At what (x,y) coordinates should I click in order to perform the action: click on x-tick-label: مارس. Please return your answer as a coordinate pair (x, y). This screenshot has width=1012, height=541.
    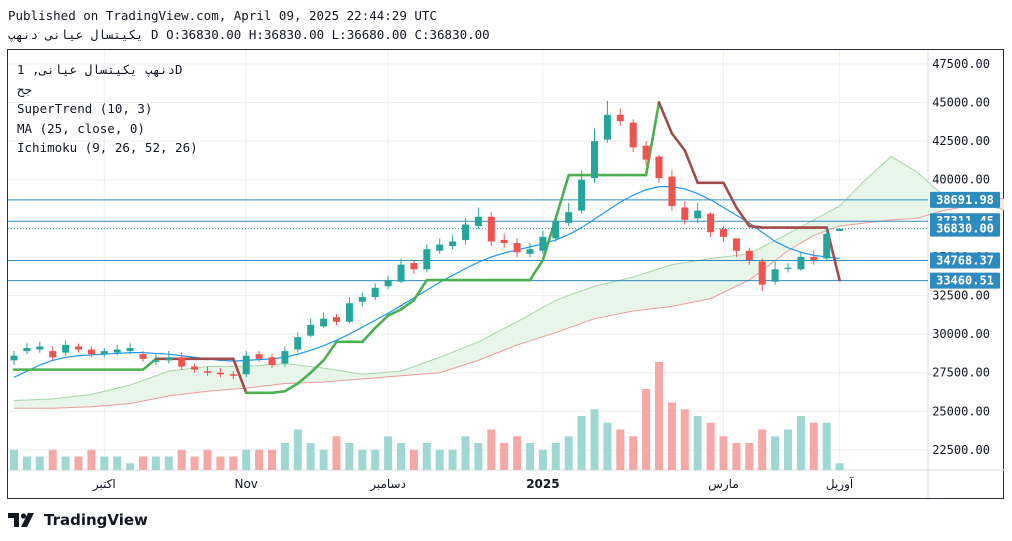
    Looking at the image, I should click on (723, 484).